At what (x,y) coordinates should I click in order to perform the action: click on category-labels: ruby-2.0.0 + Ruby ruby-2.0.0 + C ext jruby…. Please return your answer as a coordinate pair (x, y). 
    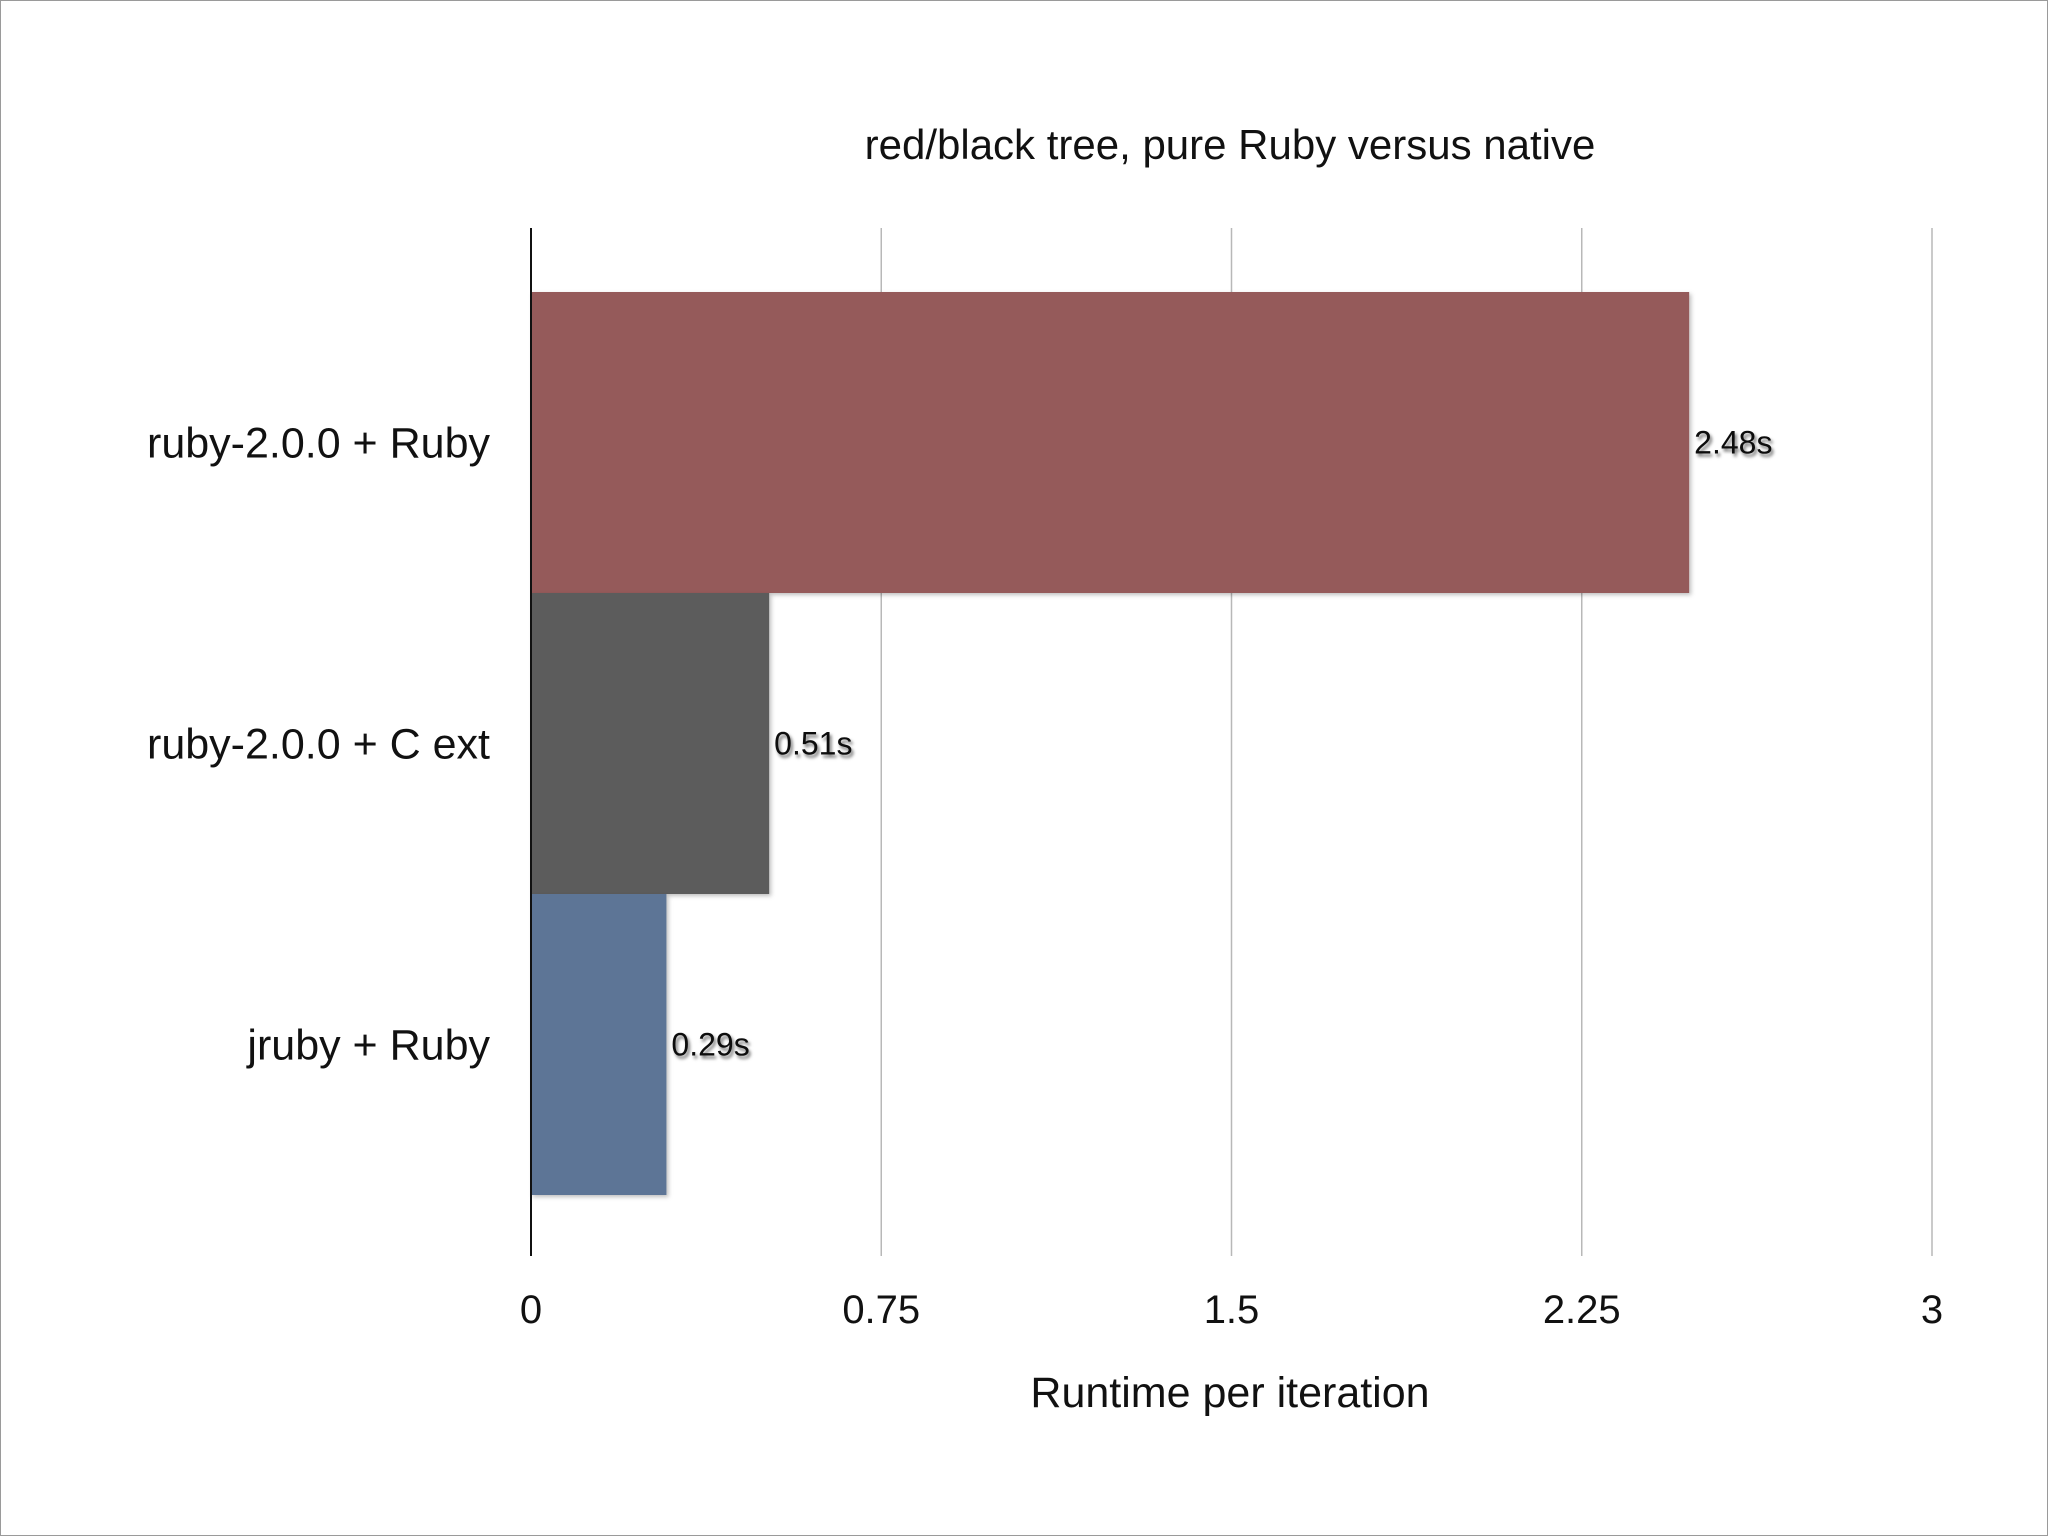
    Looking at the image, I should click on (318, 745).